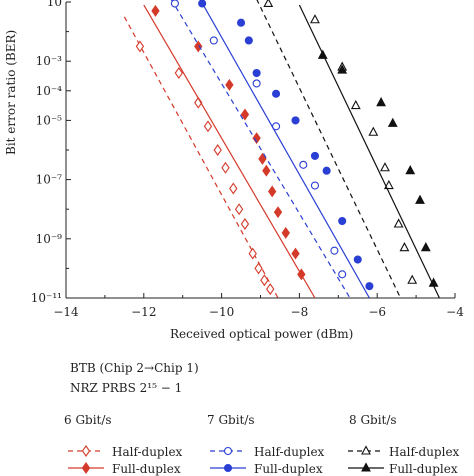 This screenshot has width=474, height=476. What do you see at coordinates (373, 420) in the screenshot?
I see `legend-group-8g-title: 8 Gbit/s` at bounding box center [373, 420].